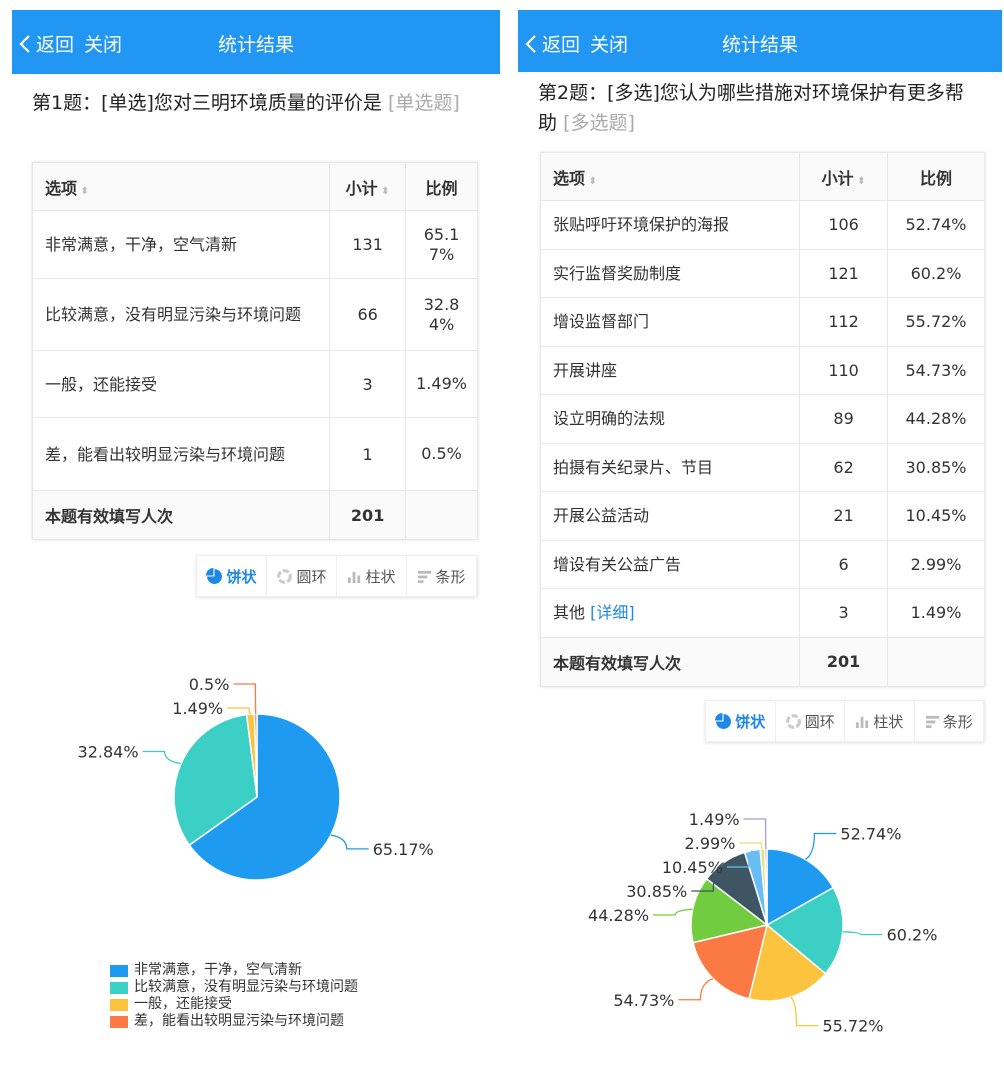 The image size is (1004, 1088). What do you see at coordinates (843, 322) in the screenshot?
I see `cell-text: 112` at bounding box center [843, 322].